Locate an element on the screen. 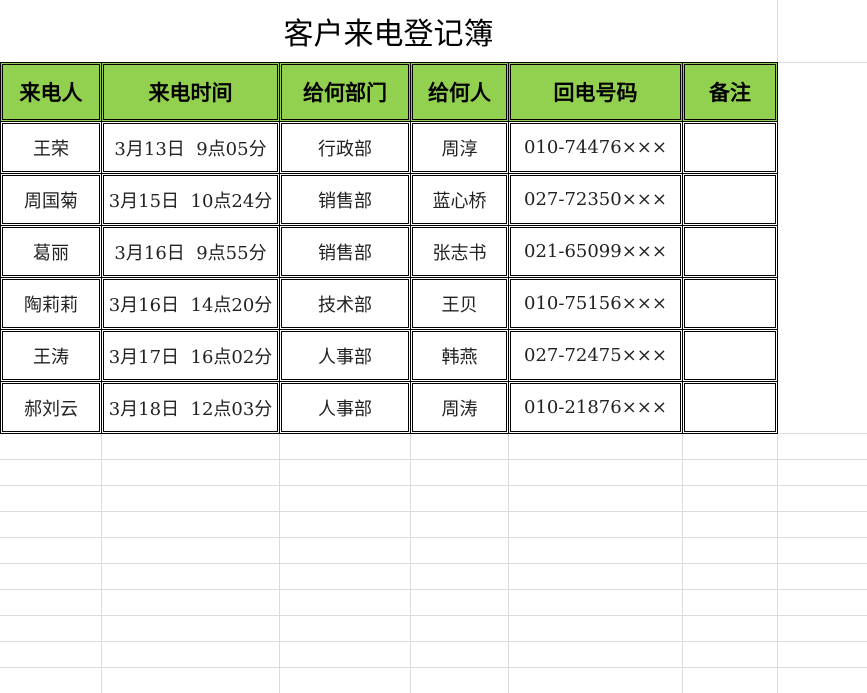  table-cell: 010-21876××× is located at coordinates (595, 407).